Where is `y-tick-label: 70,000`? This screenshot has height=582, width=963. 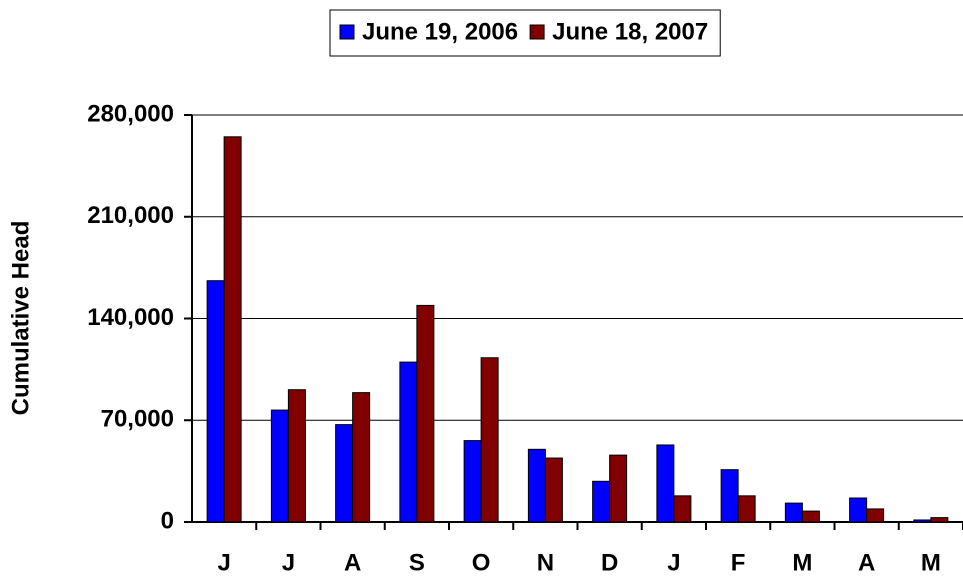 y-tick-label: 70,000 is located at coordinates (137, 419).